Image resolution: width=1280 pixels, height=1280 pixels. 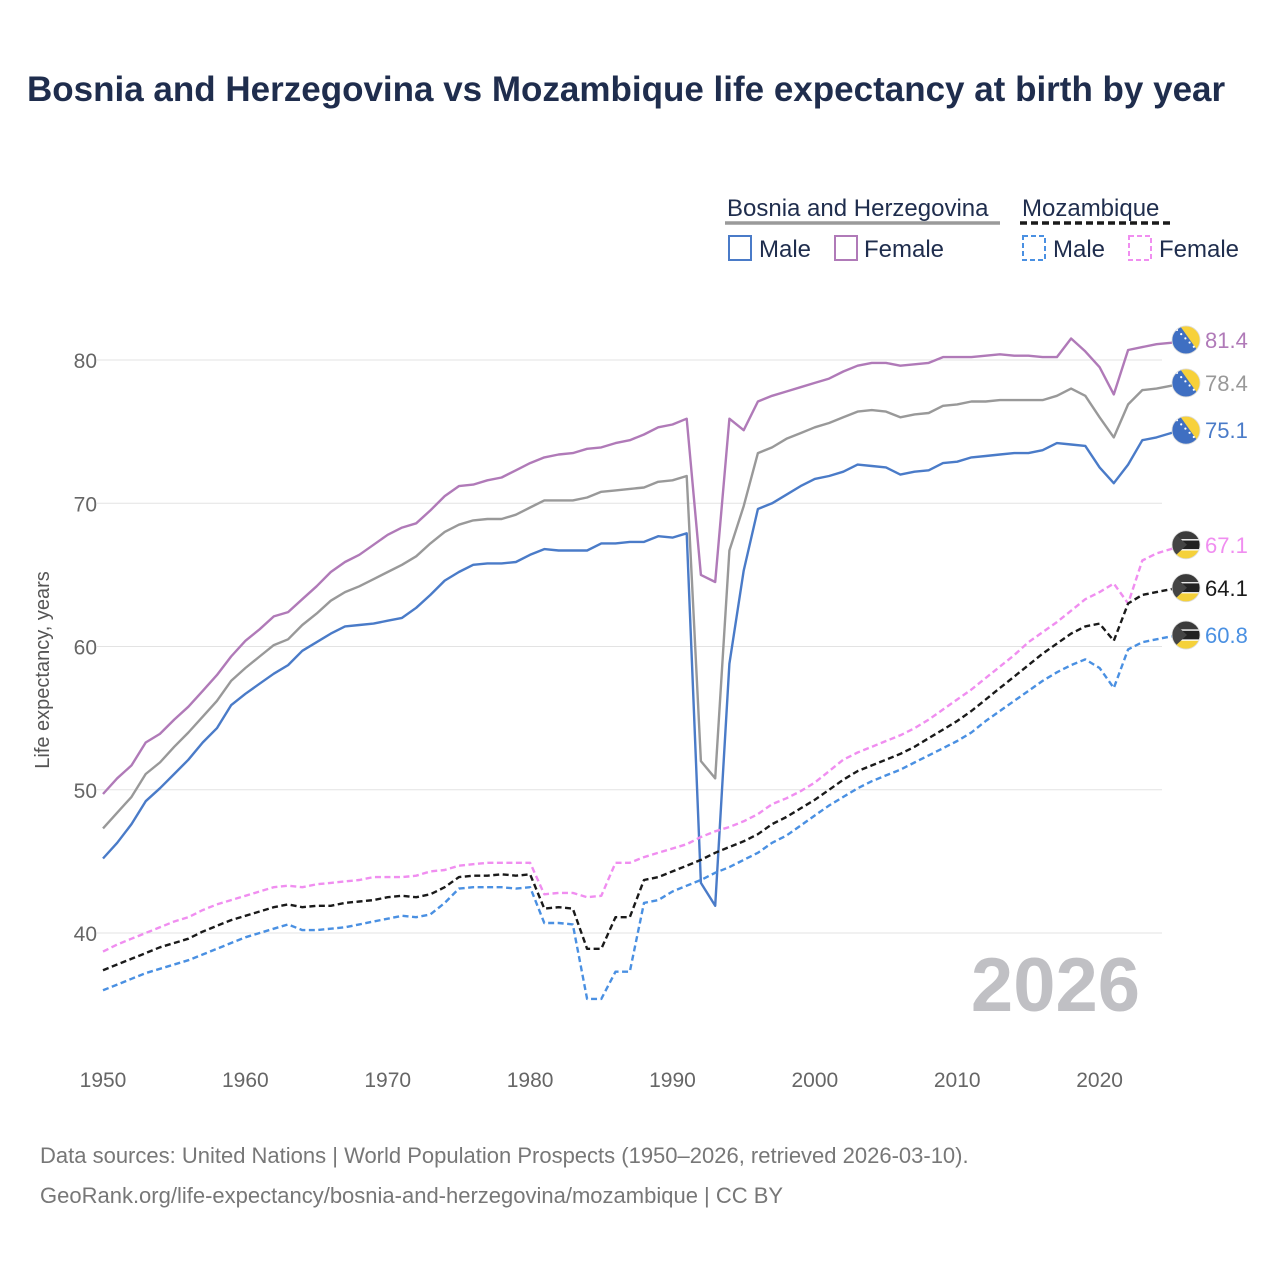 I want to click on y-tick-labels: 40 50 60 70 80, so click(x=85, y=648).